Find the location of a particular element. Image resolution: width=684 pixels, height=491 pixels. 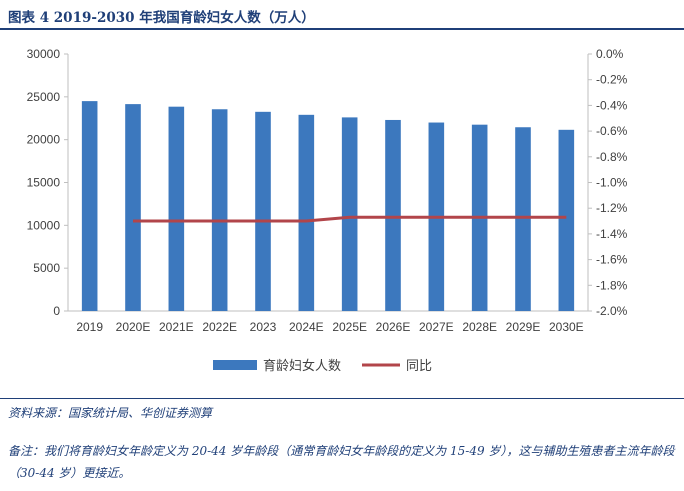

bar-2019 is located at coordinates (89, 206).